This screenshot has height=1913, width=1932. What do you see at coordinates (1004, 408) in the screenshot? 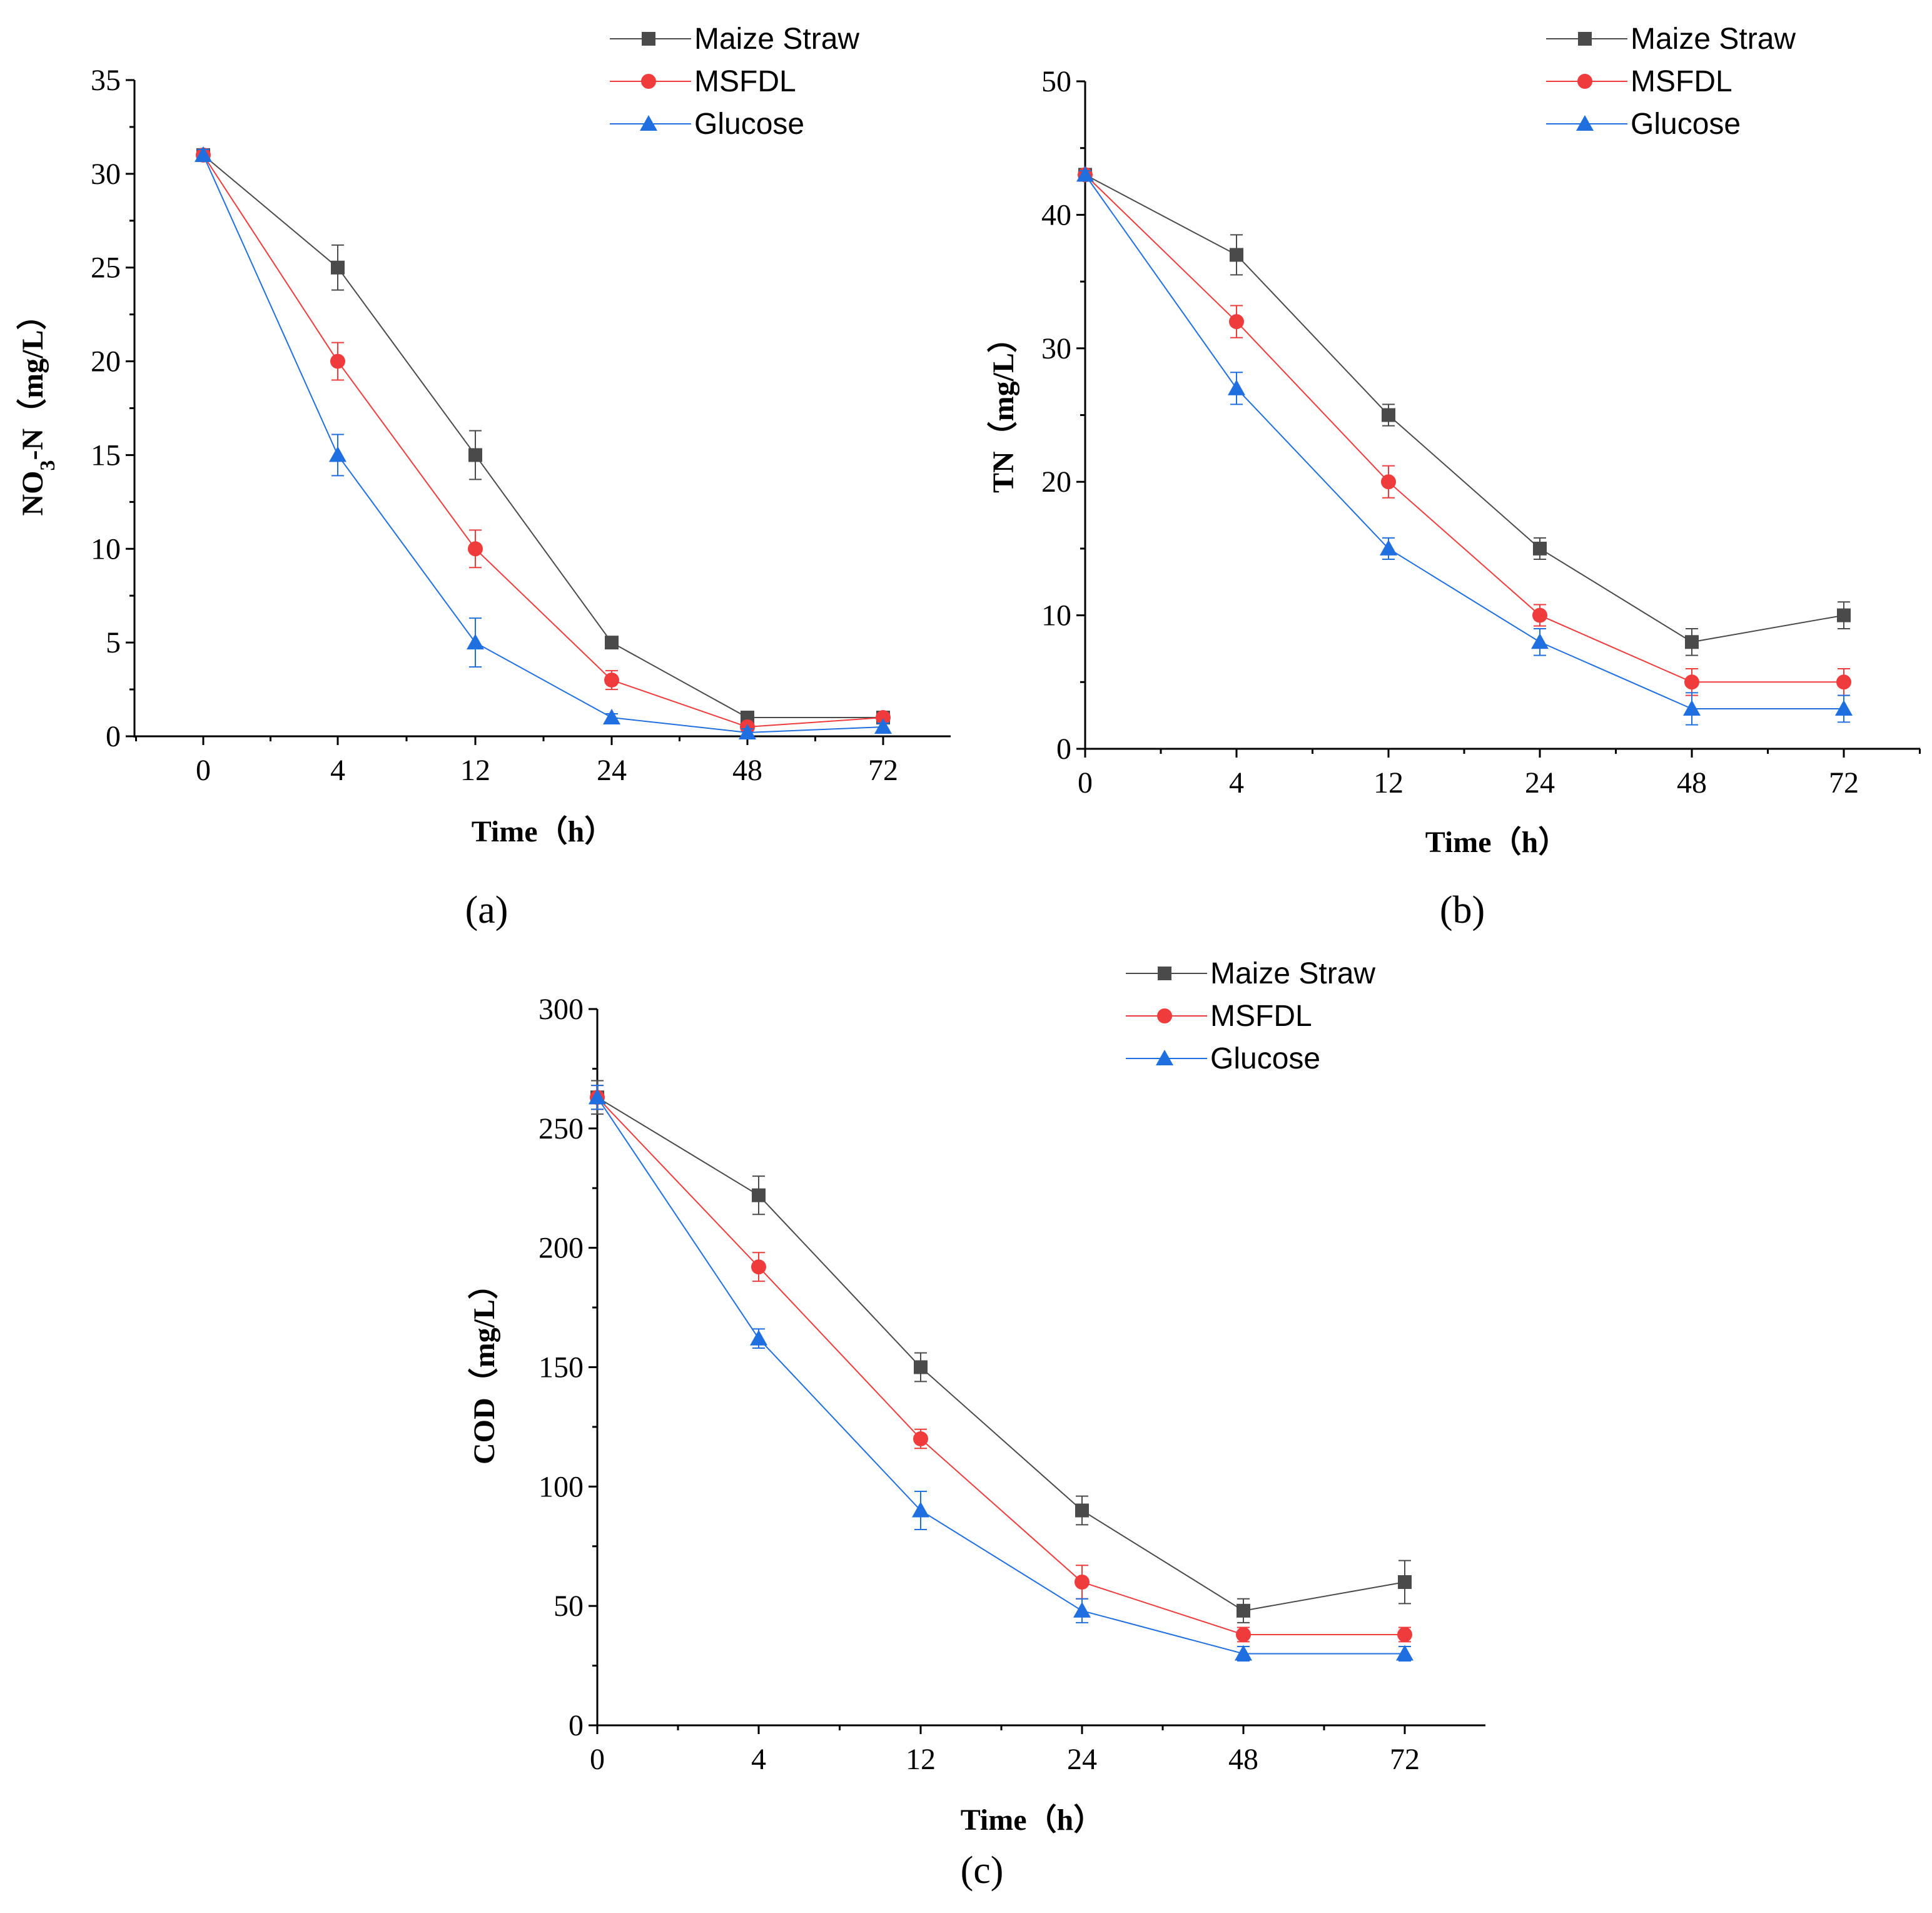
I see `y-axis-title: TN（mg/L）` at bounding box center [1004, 408].